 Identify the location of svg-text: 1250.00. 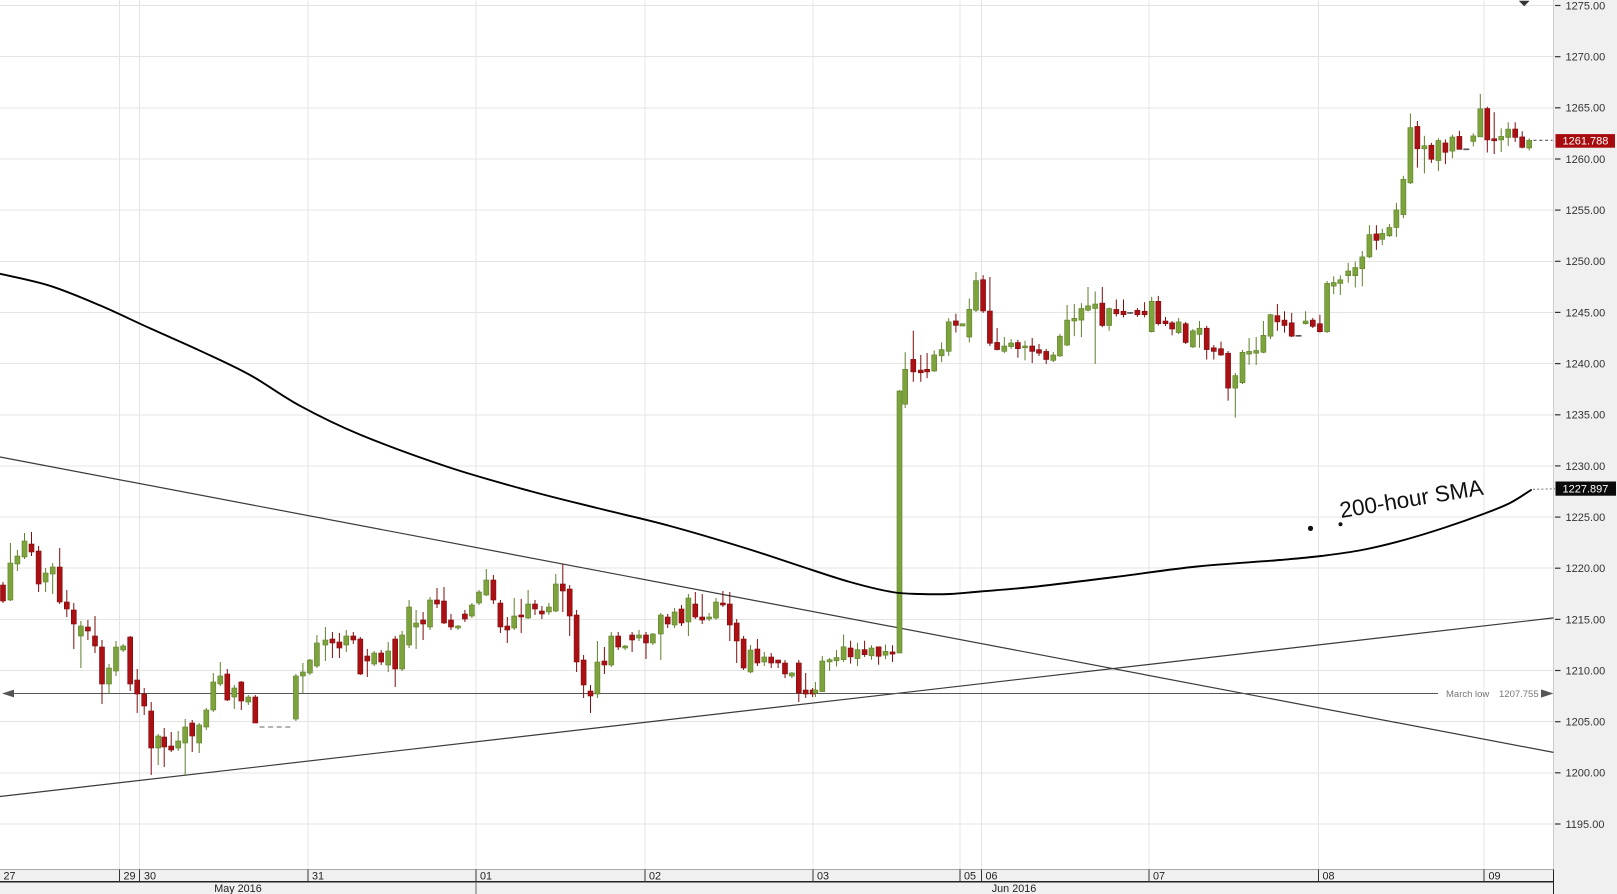
(1586, 262).